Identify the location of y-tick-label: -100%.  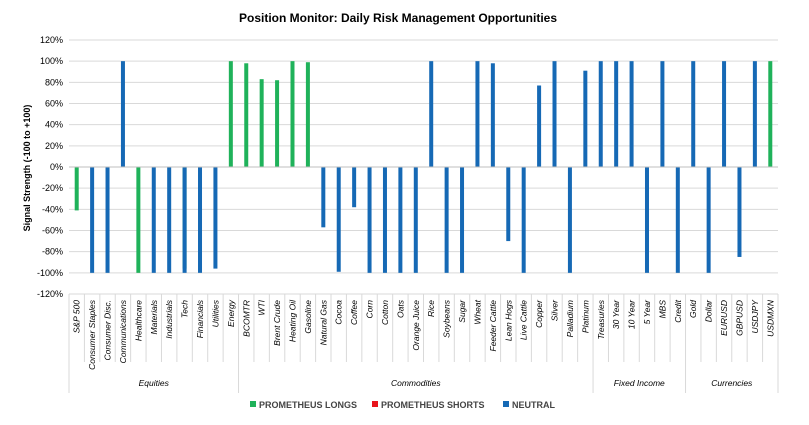
(50, 273).